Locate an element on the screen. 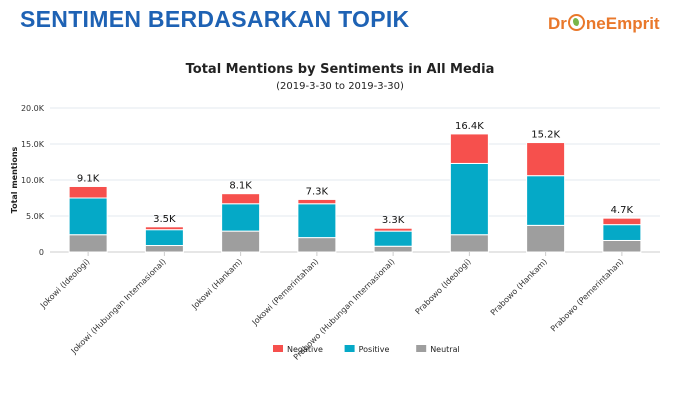  x-tick-label: Jokowi (Hankam) is located at coordinates (216, 284).